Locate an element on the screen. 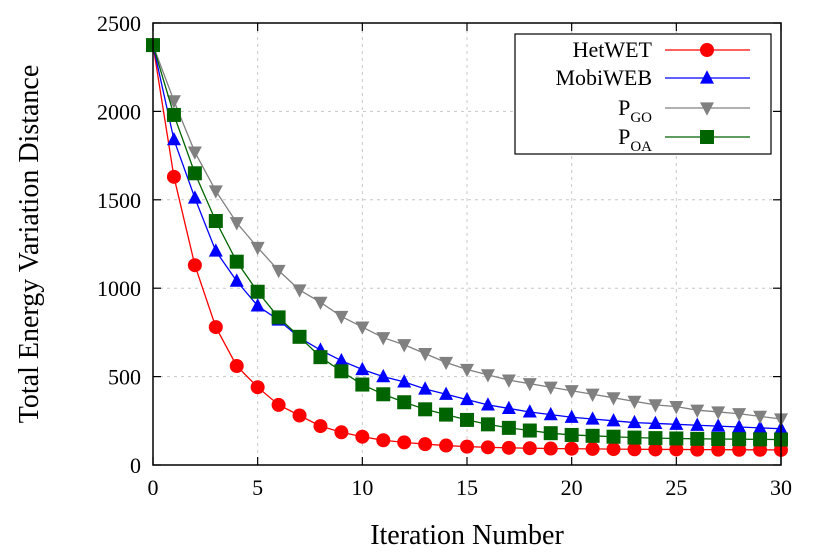 The image size is (830, 554). legend-label: HetWET is located at coordinates (613, 49).